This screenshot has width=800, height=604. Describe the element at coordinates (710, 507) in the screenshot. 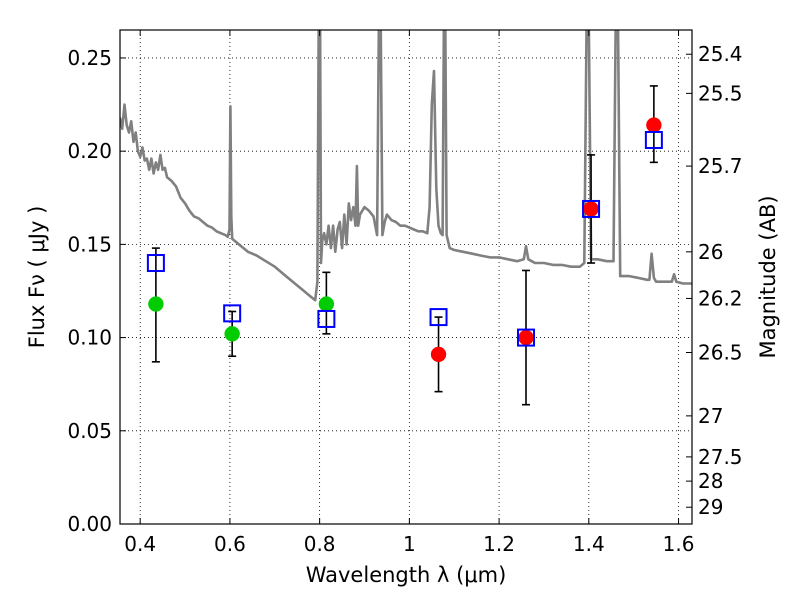

I see `right-tick-label: 29` at that location.